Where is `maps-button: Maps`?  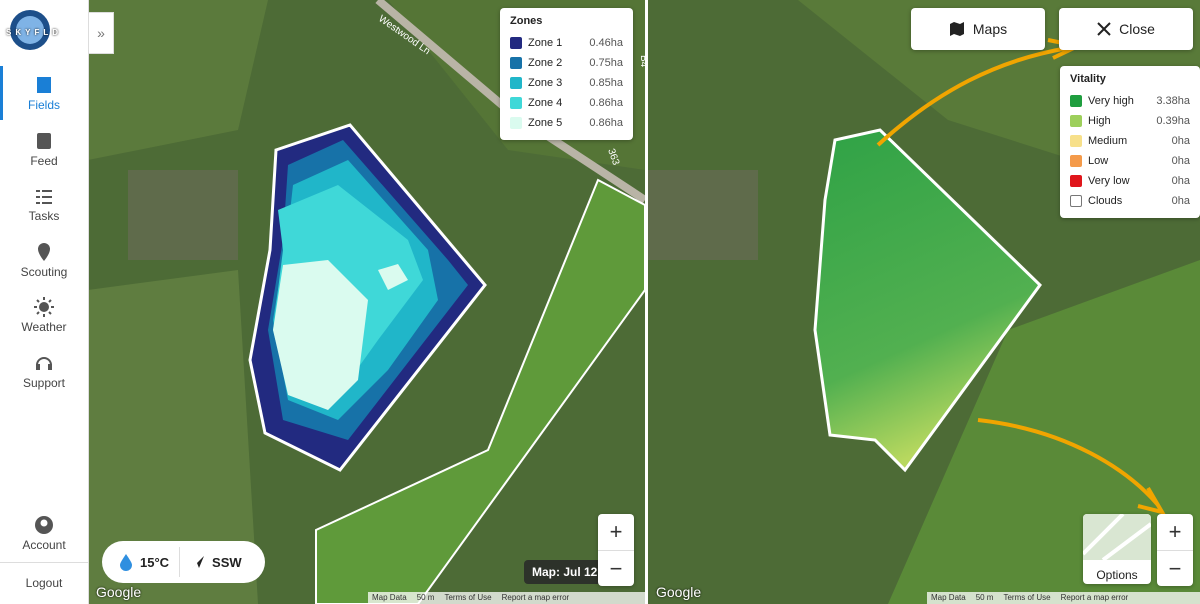 maps-button: Maps is located at coordinates (978, 29).